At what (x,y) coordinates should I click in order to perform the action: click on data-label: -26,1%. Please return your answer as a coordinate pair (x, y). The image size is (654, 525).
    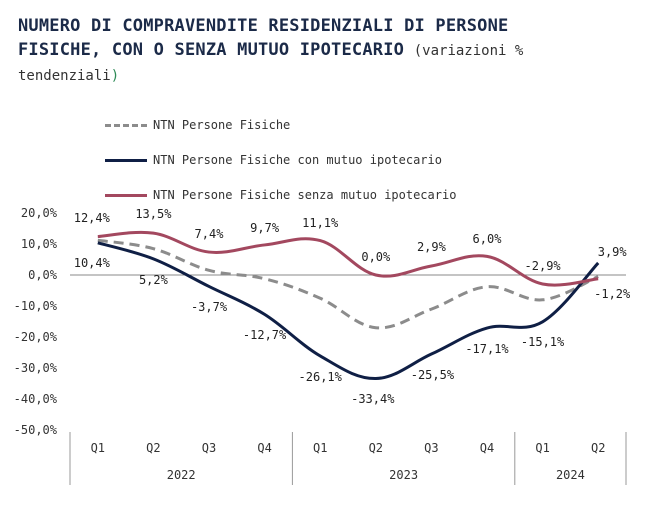
    Looking at the image, I should click on (321, 377).